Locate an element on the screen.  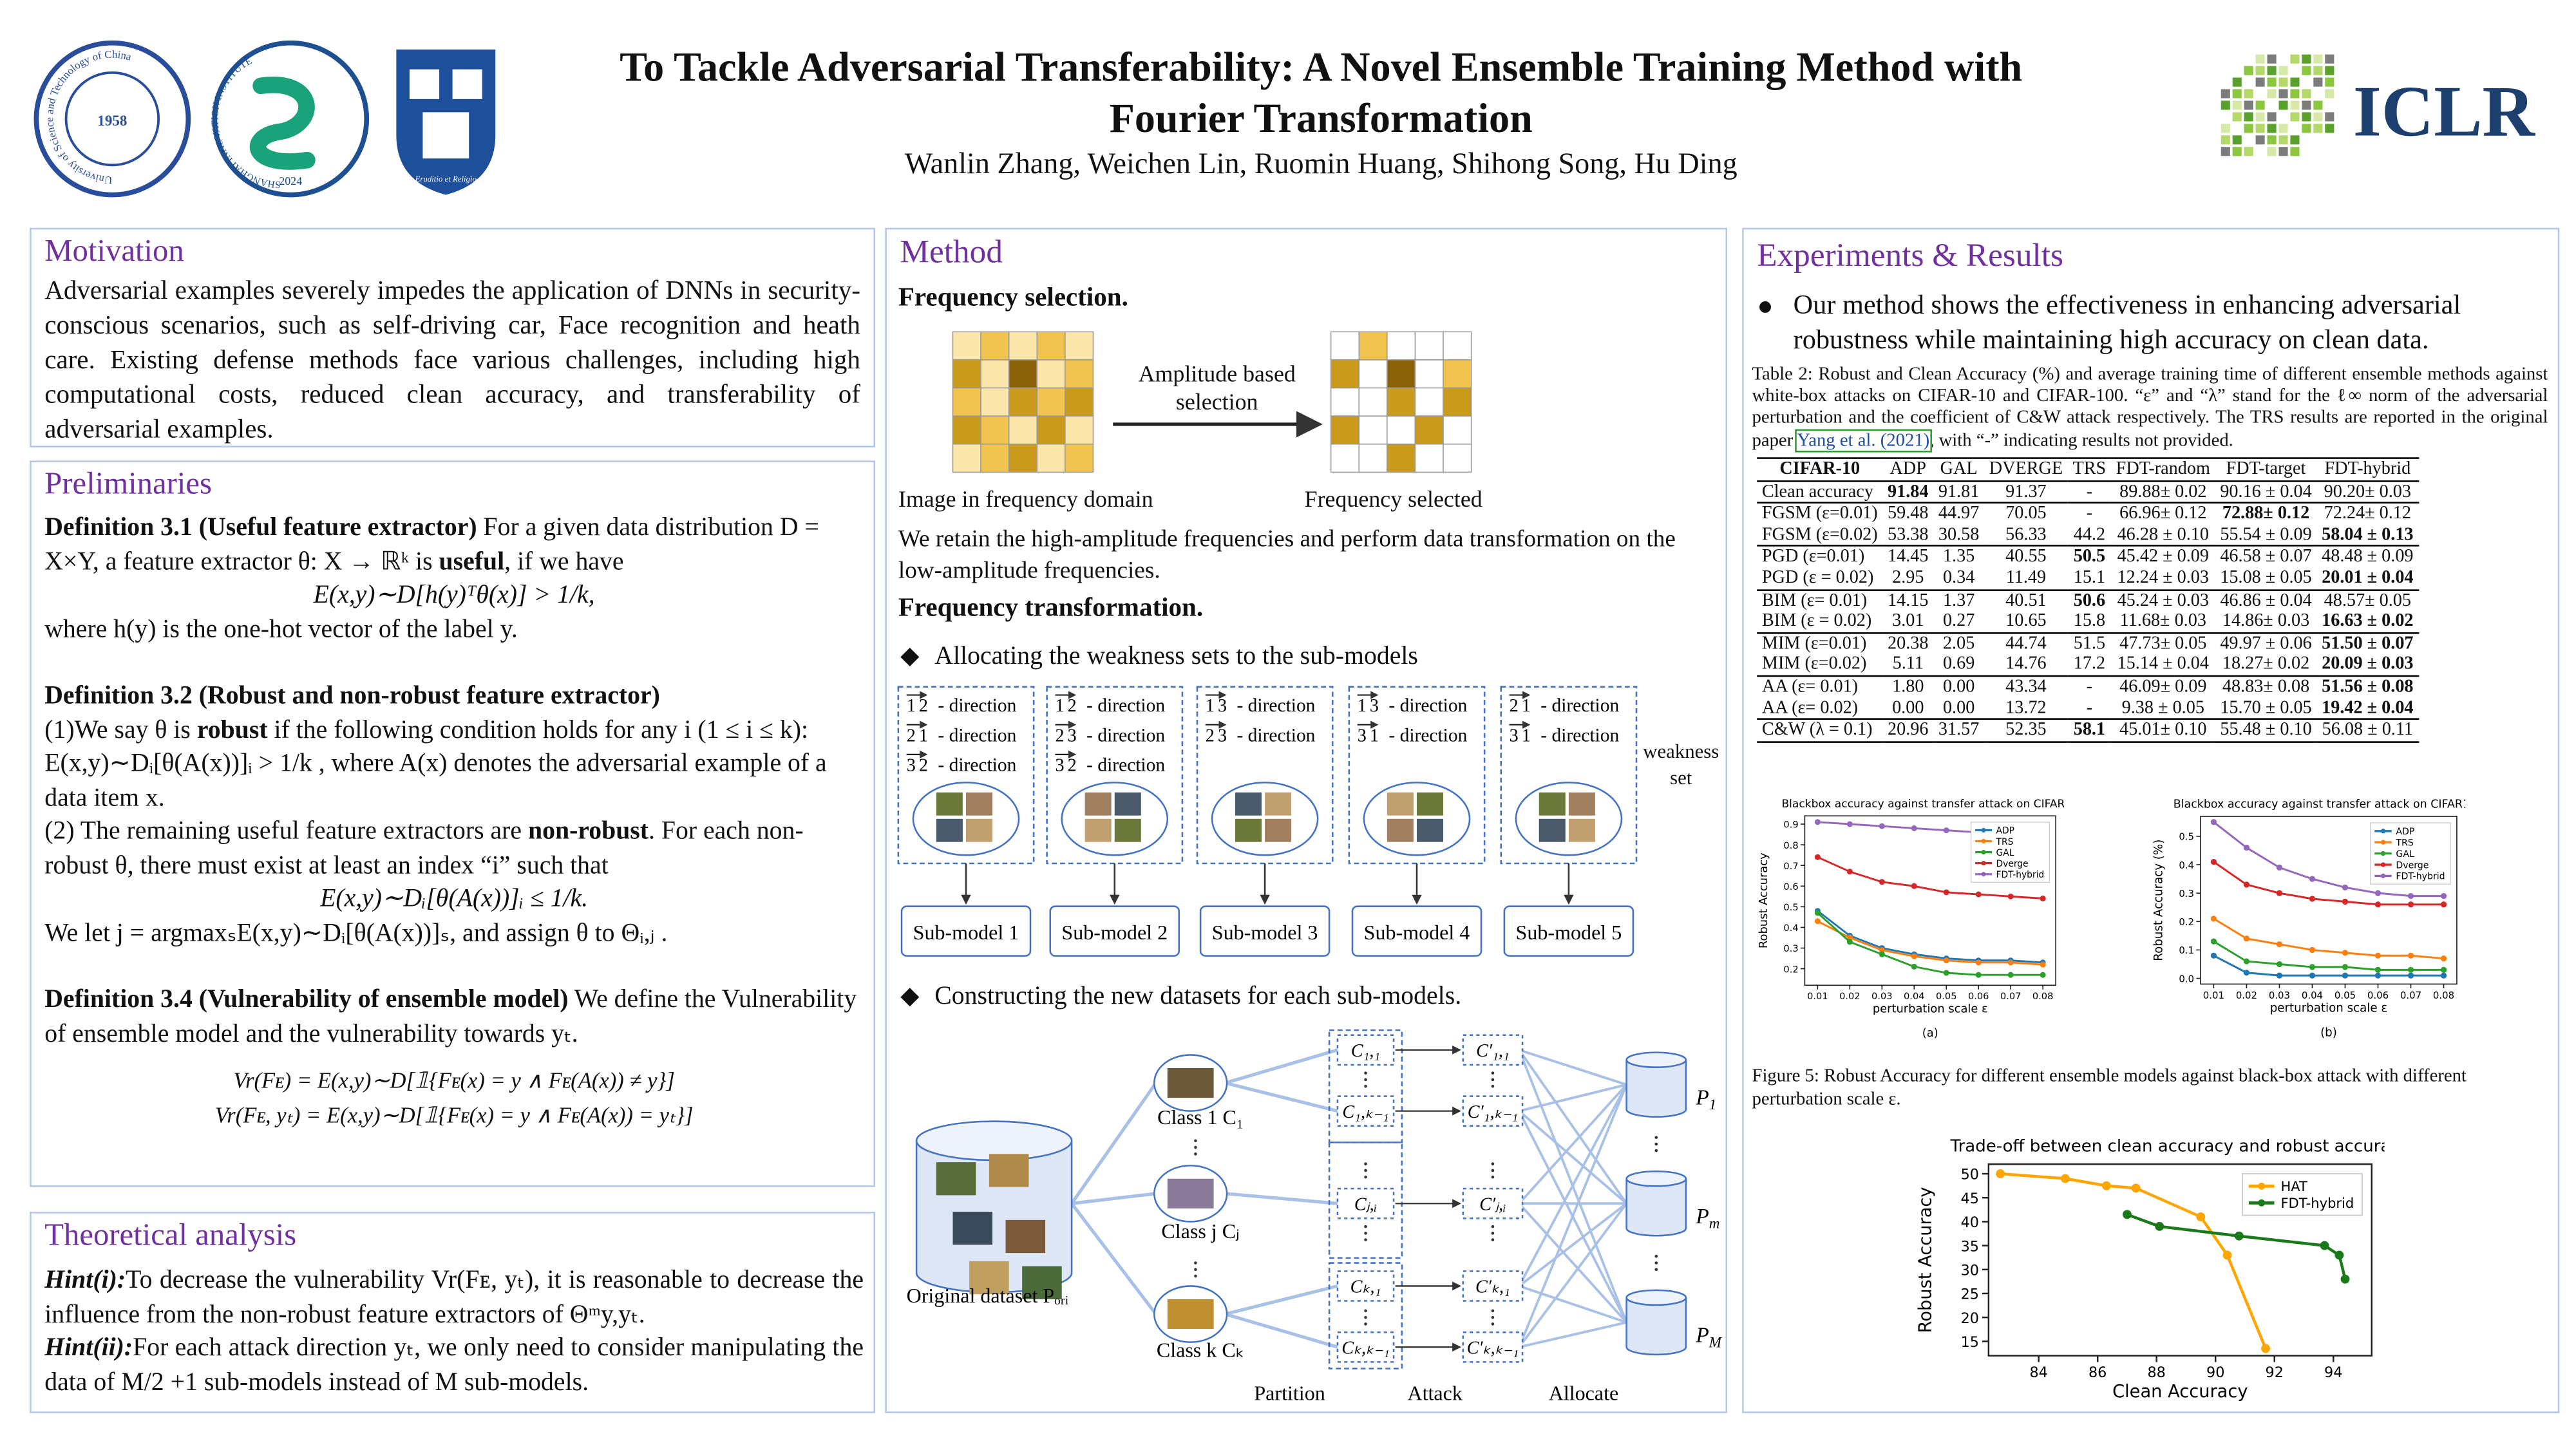
ustc-ring is located at coordinates (112, 119).